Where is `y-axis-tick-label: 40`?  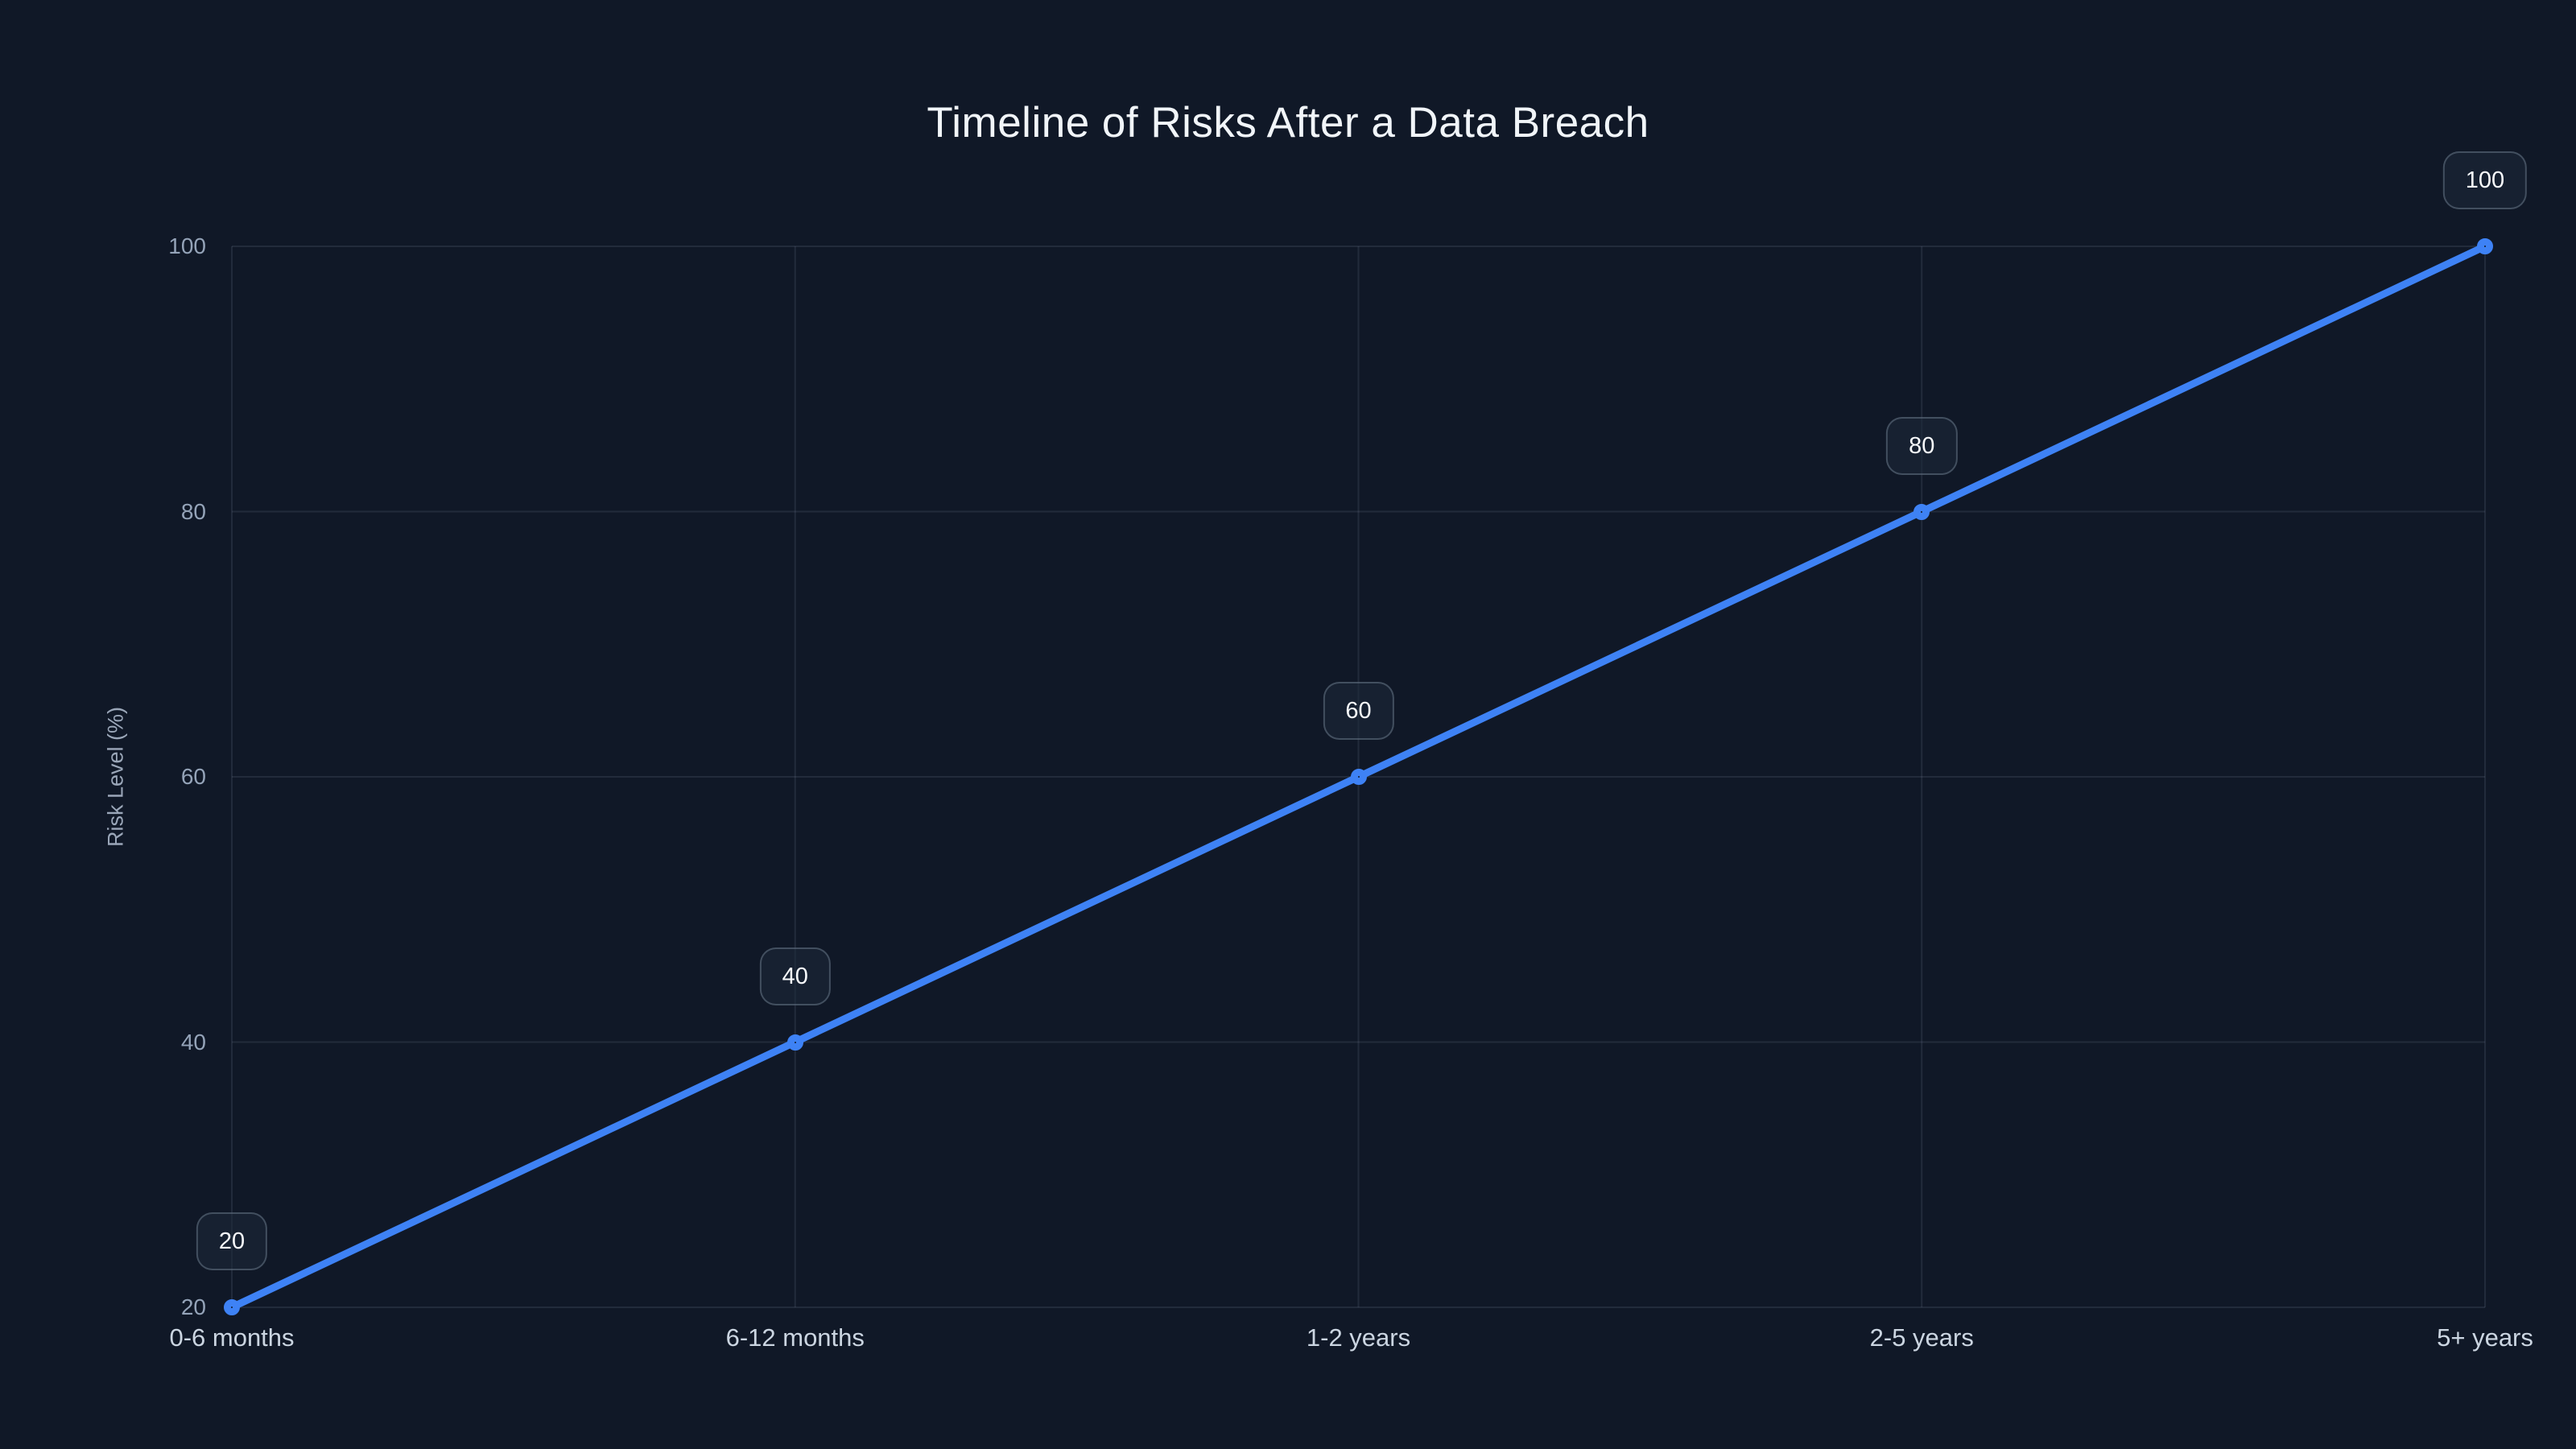 y-axis-tick-label: 40 is located at coordinates (193, 1042).